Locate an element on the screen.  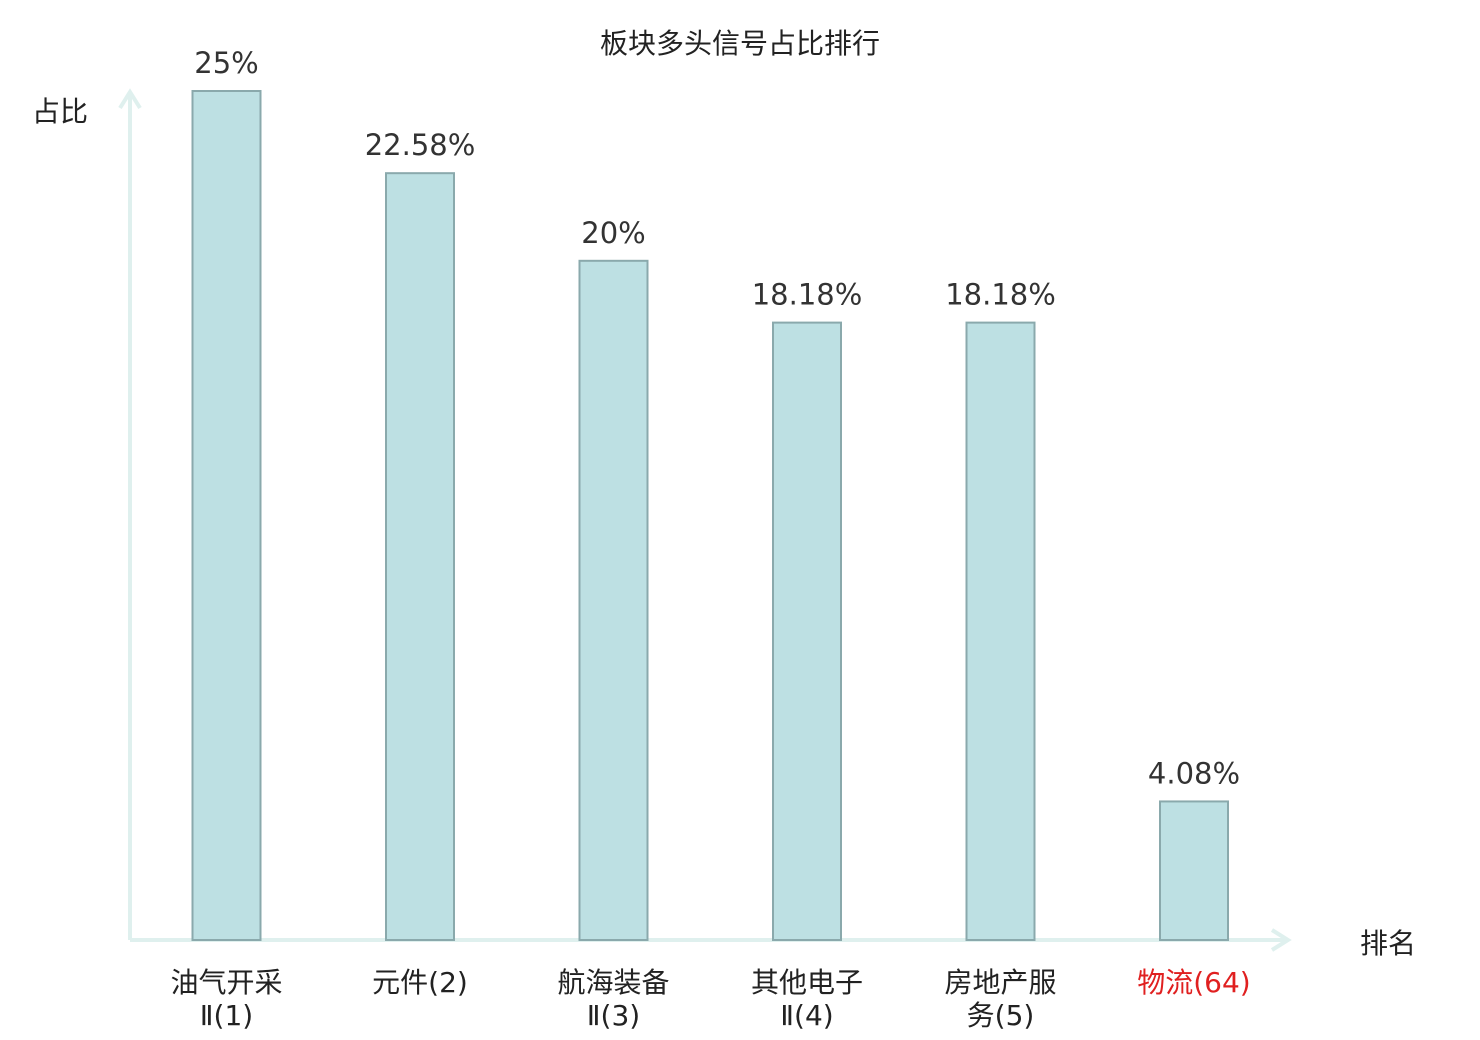
value-label-2: 22.58% is located at coordinates (420, 145).